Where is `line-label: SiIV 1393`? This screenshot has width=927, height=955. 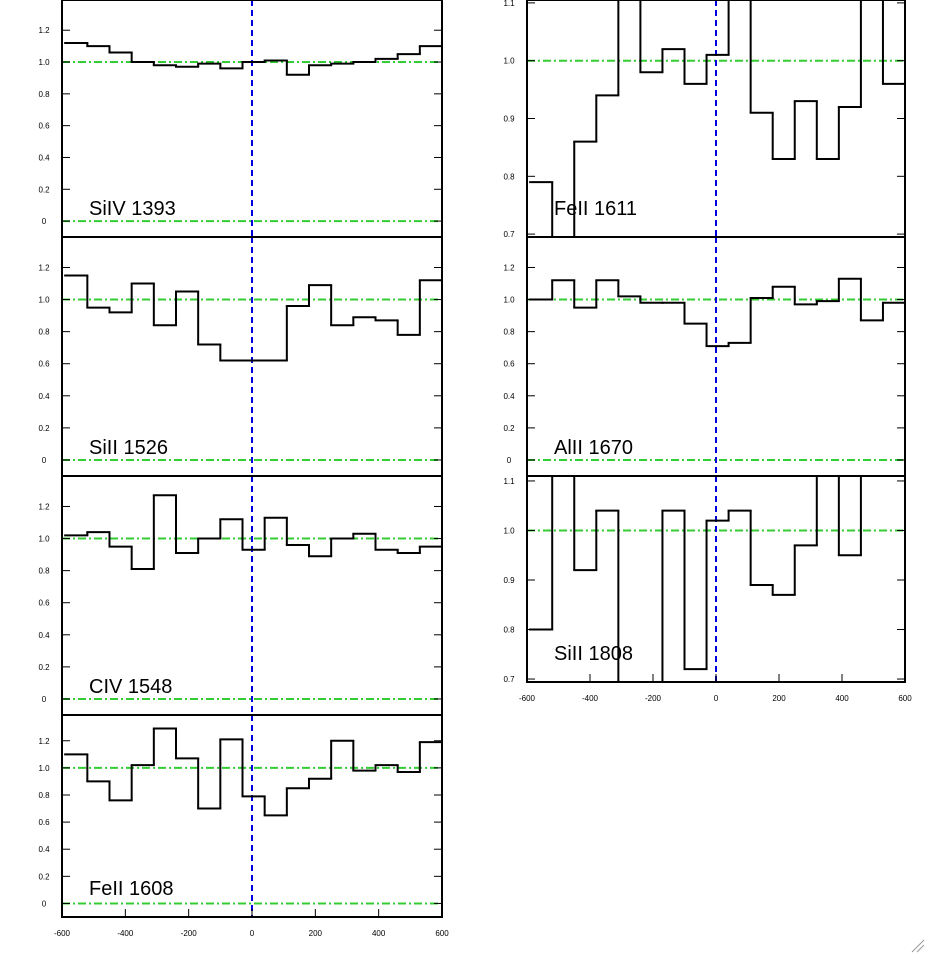 line-label: SiIV 1393 is located at coordinates (132, 209).